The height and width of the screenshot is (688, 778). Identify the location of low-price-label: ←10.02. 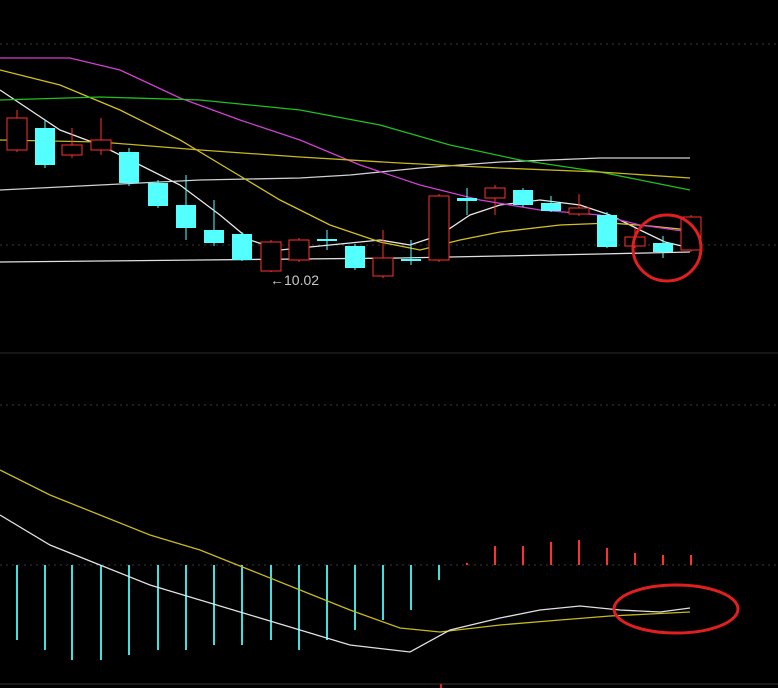
(294, 280).